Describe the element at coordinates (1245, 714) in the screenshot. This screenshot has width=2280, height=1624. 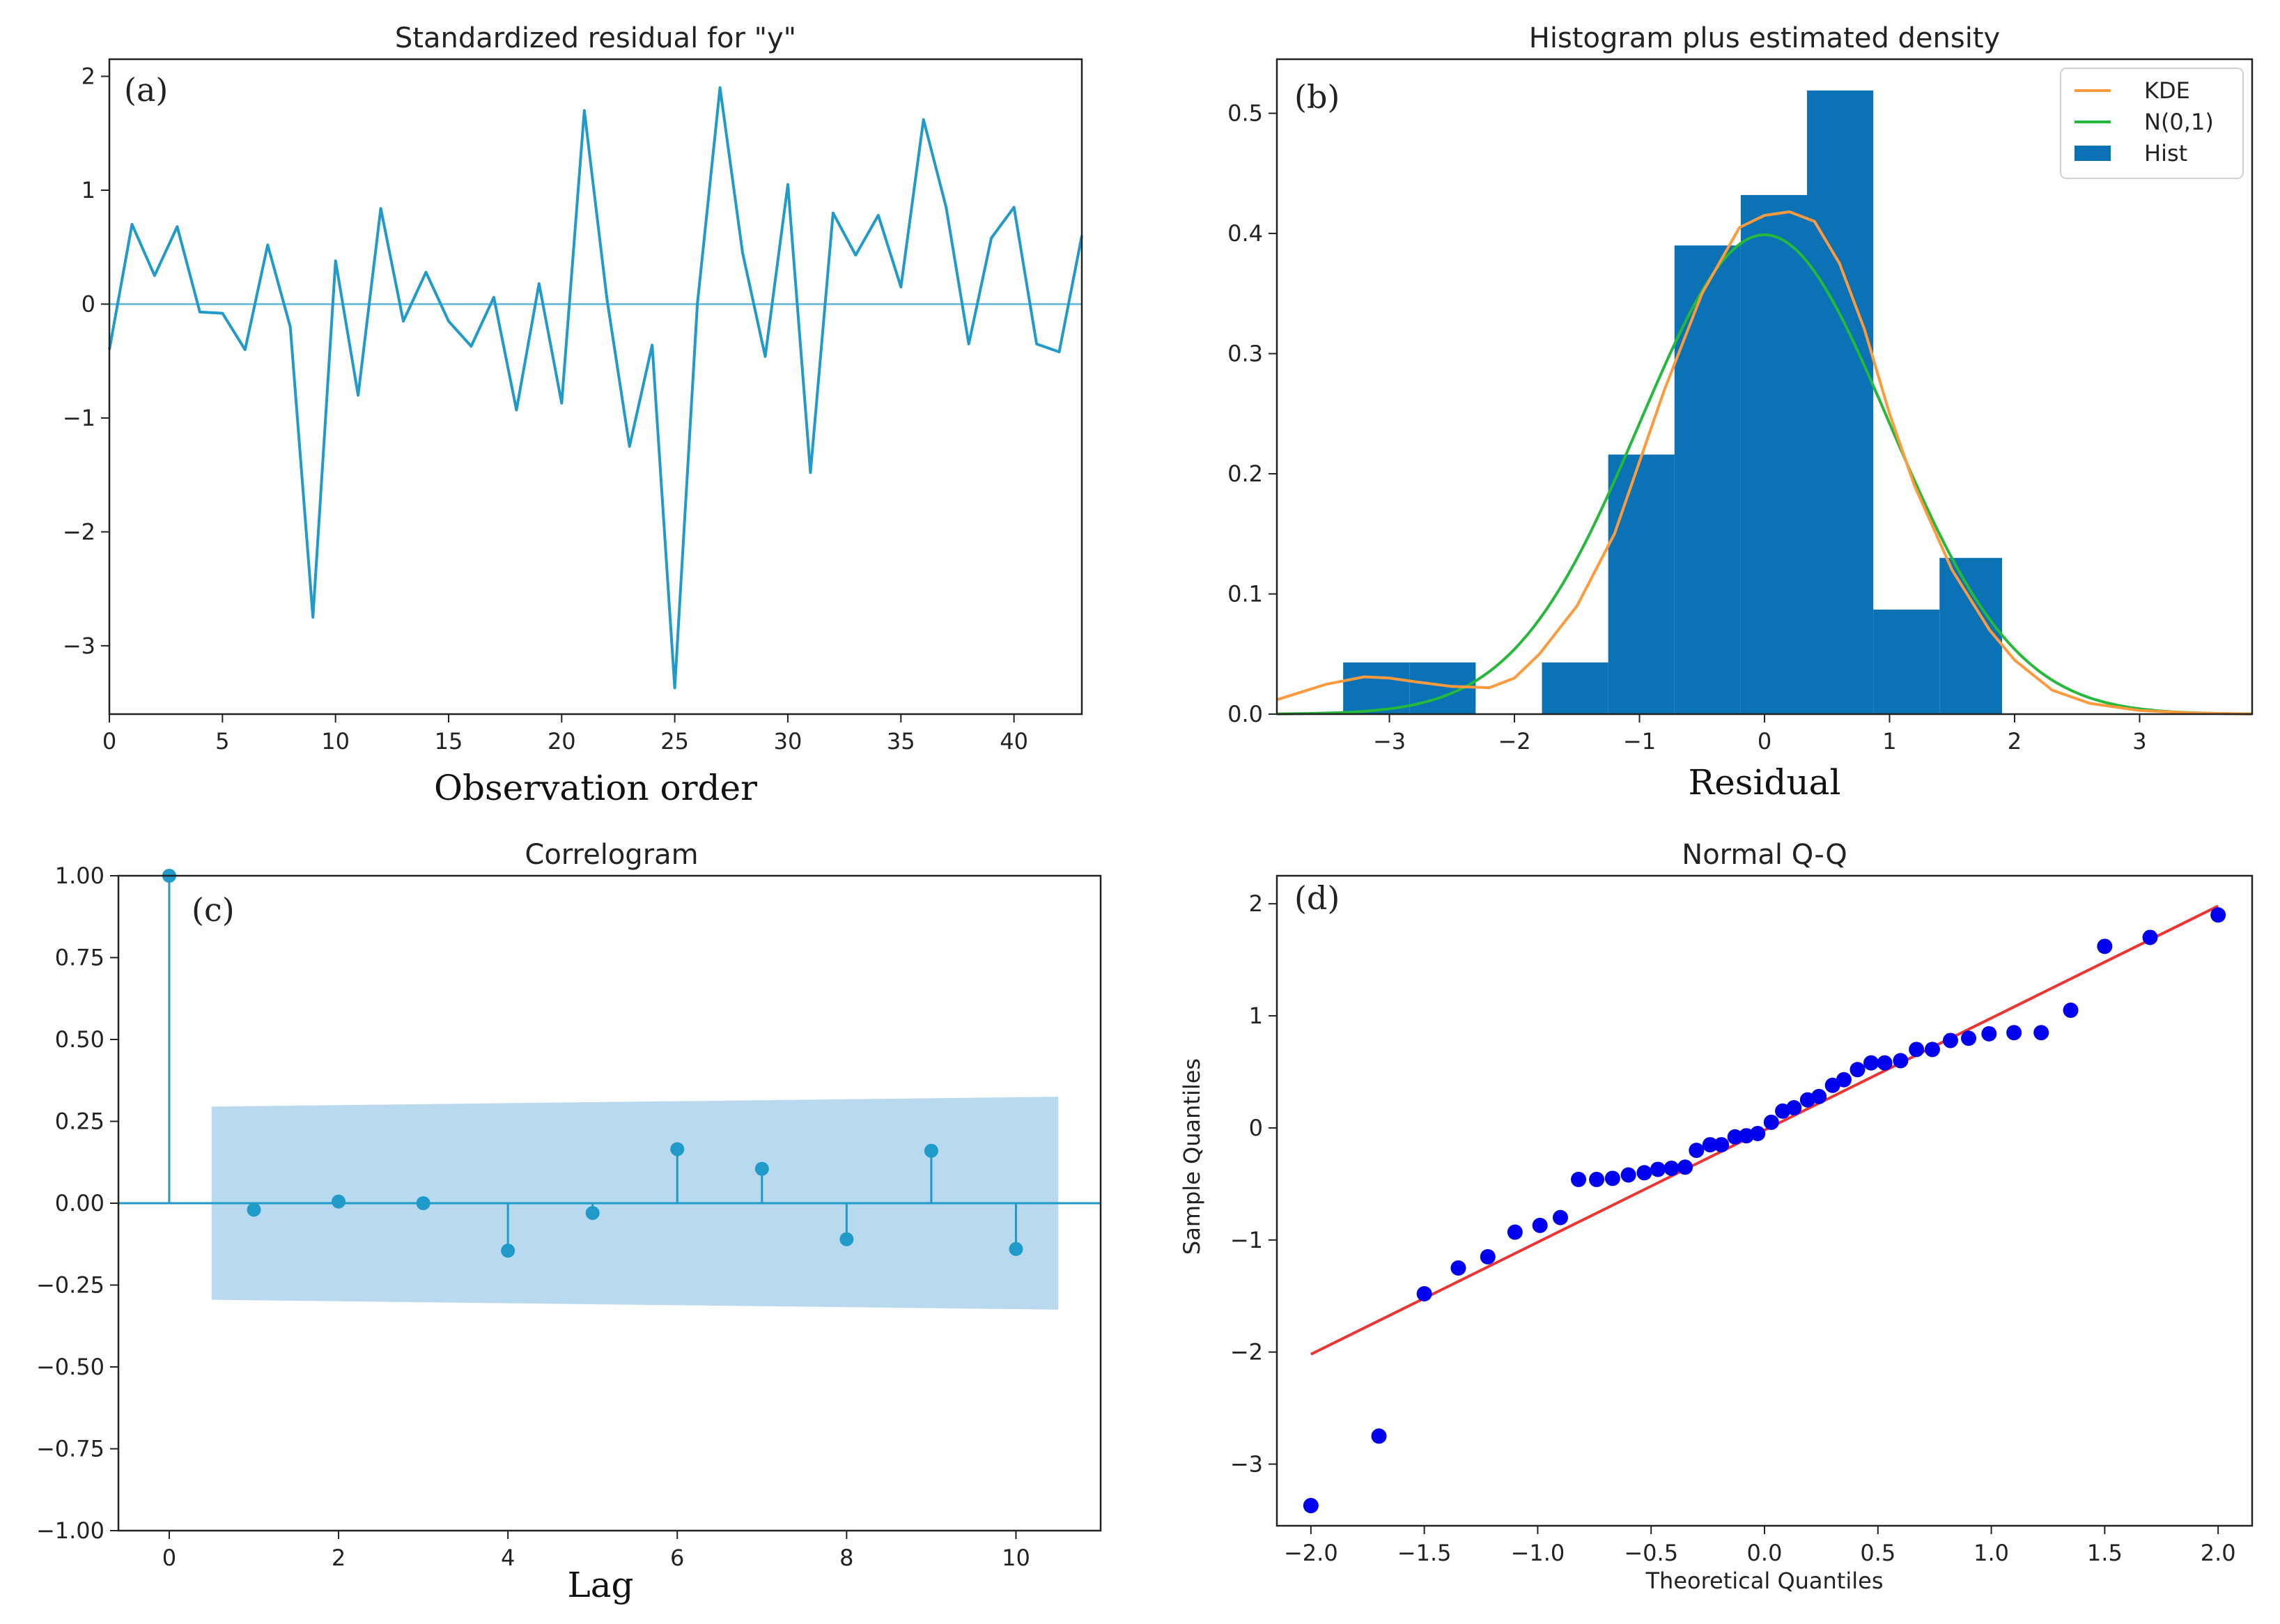
I see `panel-b-ytick-label: 0.0` at that location.